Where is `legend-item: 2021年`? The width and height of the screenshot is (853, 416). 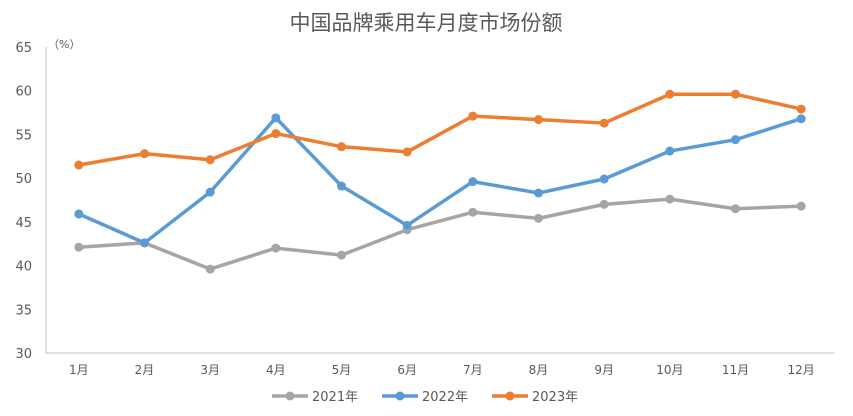 legend-item: 2021年 is located at coordinates (315, 397).